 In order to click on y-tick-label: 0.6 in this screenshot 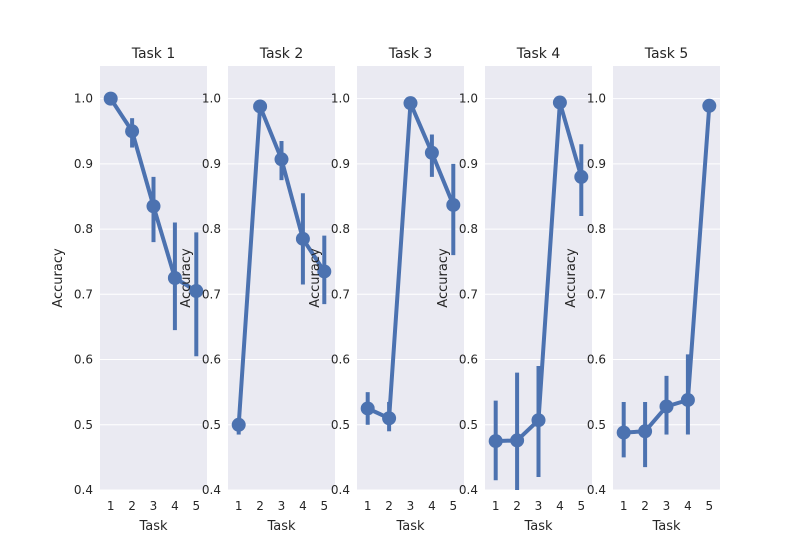, I will do `click(468, 360)`.